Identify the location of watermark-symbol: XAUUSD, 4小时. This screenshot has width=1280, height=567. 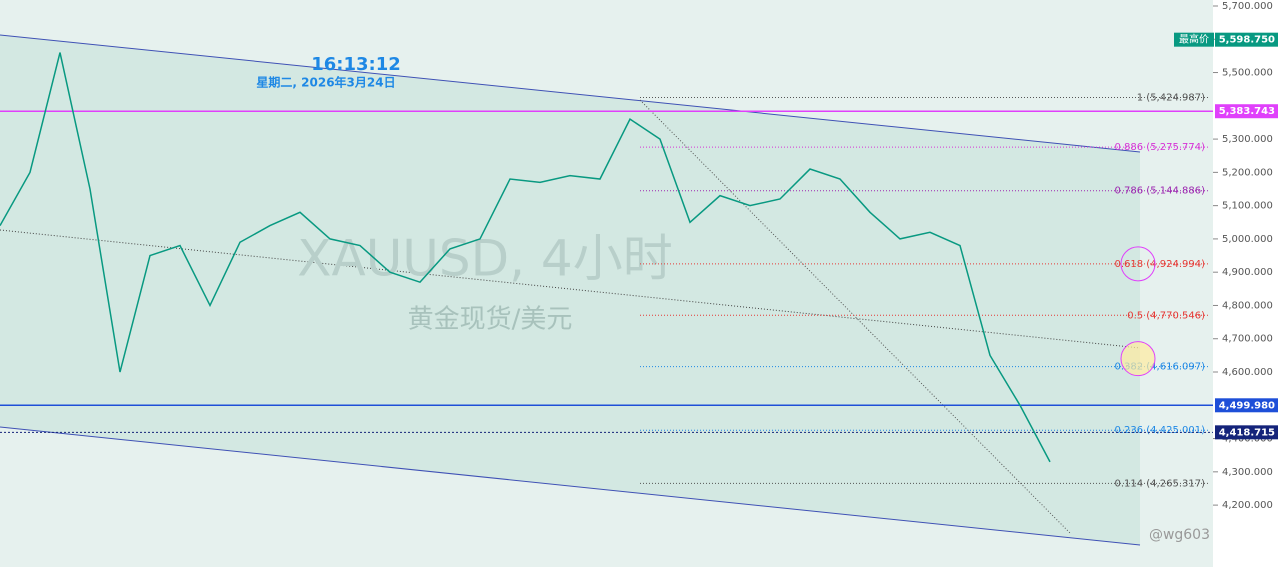
(485, 259).